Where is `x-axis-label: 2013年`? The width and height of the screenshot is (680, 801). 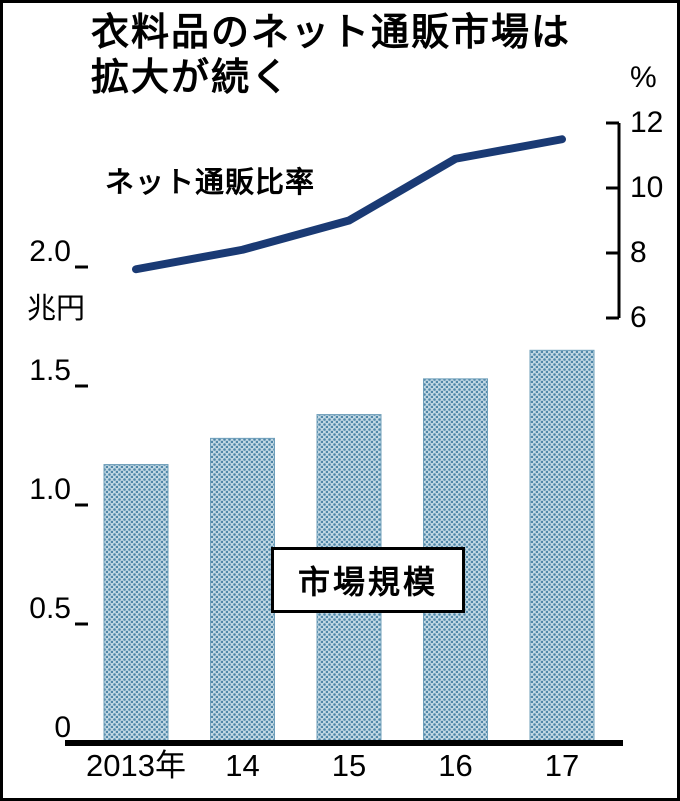
x-axis-label: 2013年 is located at coordinates (136, 765).